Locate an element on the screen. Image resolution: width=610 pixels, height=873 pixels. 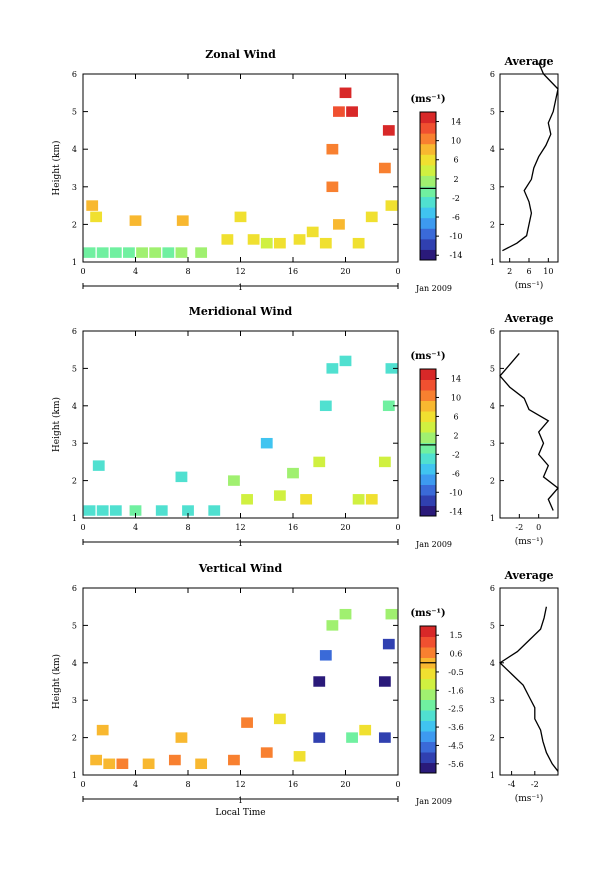
plot-frame is located at coordinates (240, 168).